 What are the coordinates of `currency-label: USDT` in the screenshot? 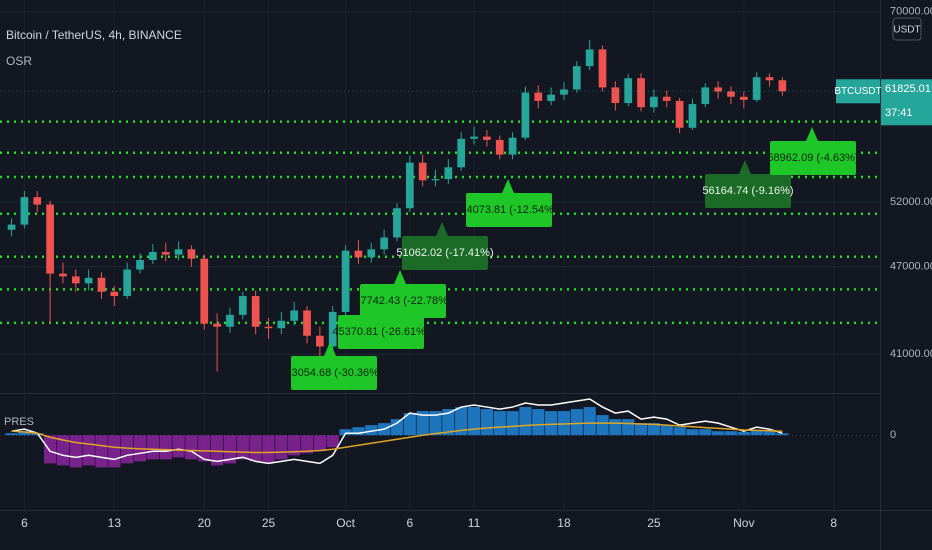 It's located at (906, 30).